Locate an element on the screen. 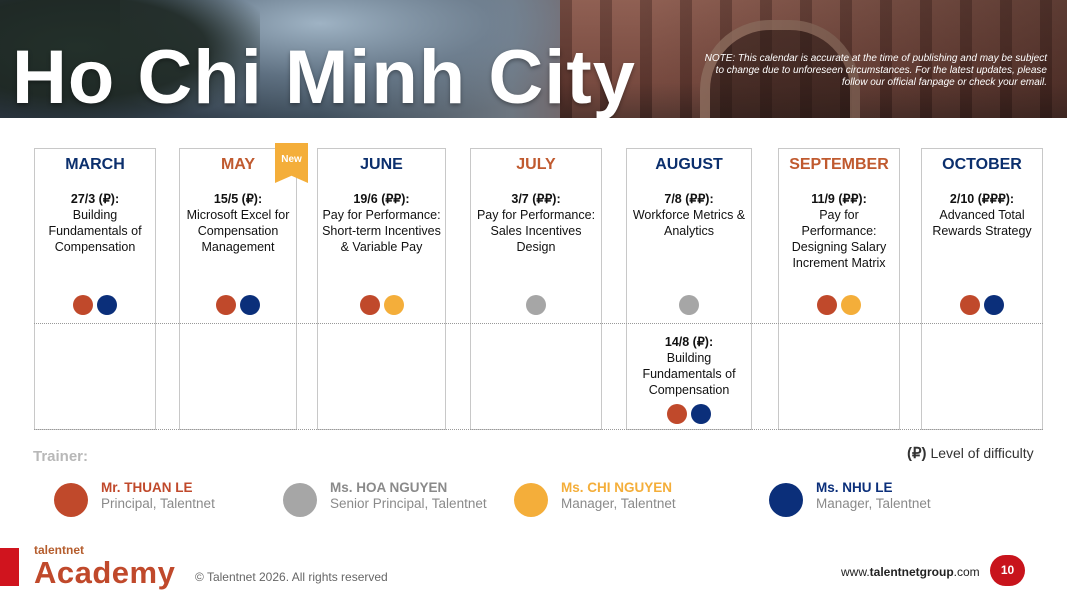 The width and height of the screenshot is (1067, 600). page-number: 10 is located at coordinates (1007, 570).